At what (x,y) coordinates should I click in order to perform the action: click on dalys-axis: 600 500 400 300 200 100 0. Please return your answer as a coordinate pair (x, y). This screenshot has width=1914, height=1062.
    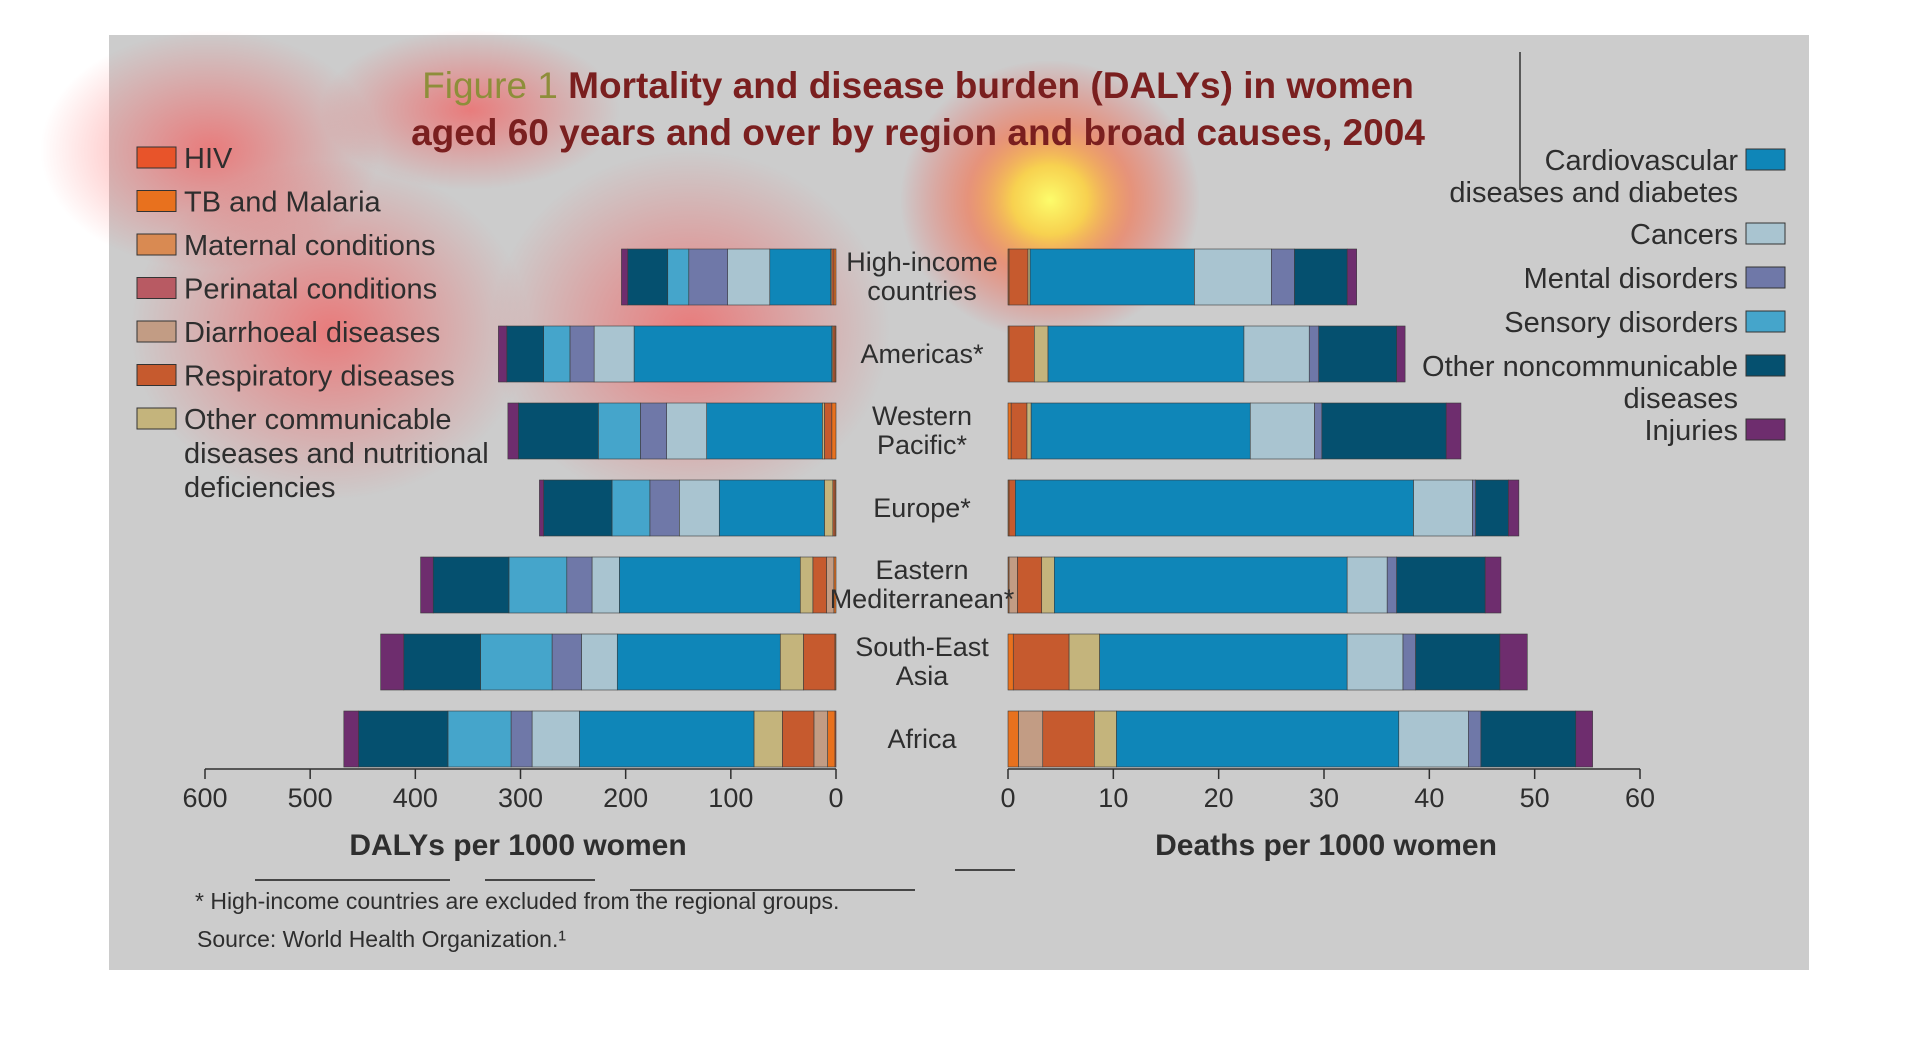
    Looking at the image, I should click on (513, 790).